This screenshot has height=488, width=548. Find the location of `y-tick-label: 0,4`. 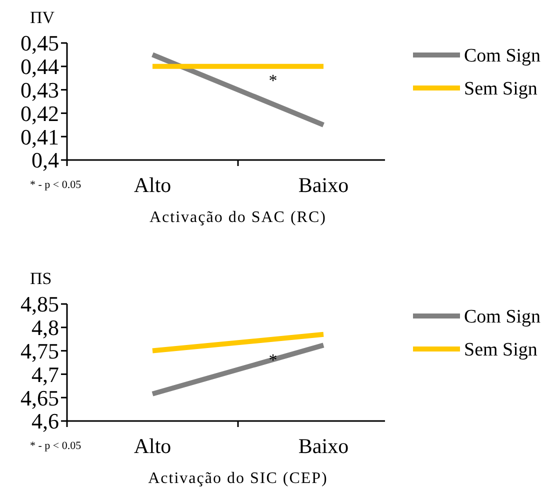

y-tick-label: 0,4 is located at coordinates (45, 160).